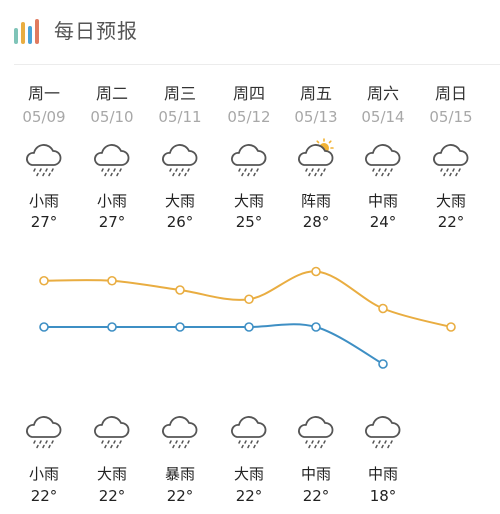  I want to click on day-condition: 中雨, so click(382, 201).